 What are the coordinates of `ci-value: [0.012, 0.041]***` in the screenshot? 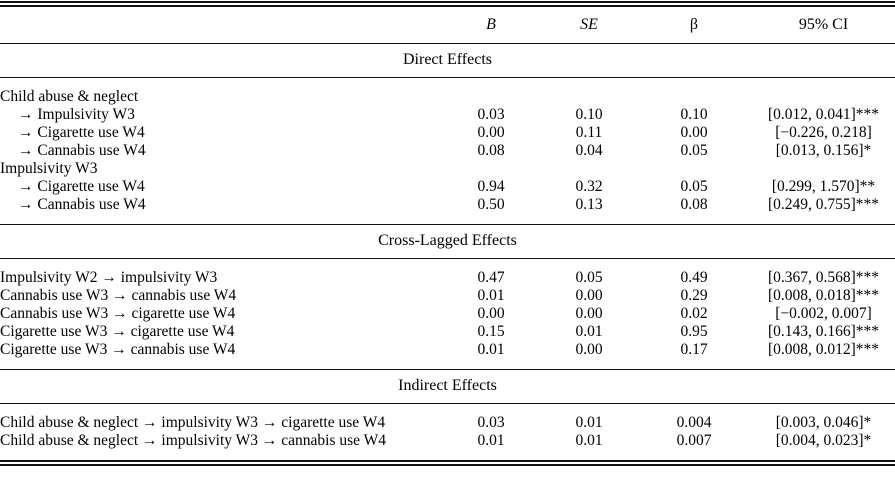 It's located at (823, 114).